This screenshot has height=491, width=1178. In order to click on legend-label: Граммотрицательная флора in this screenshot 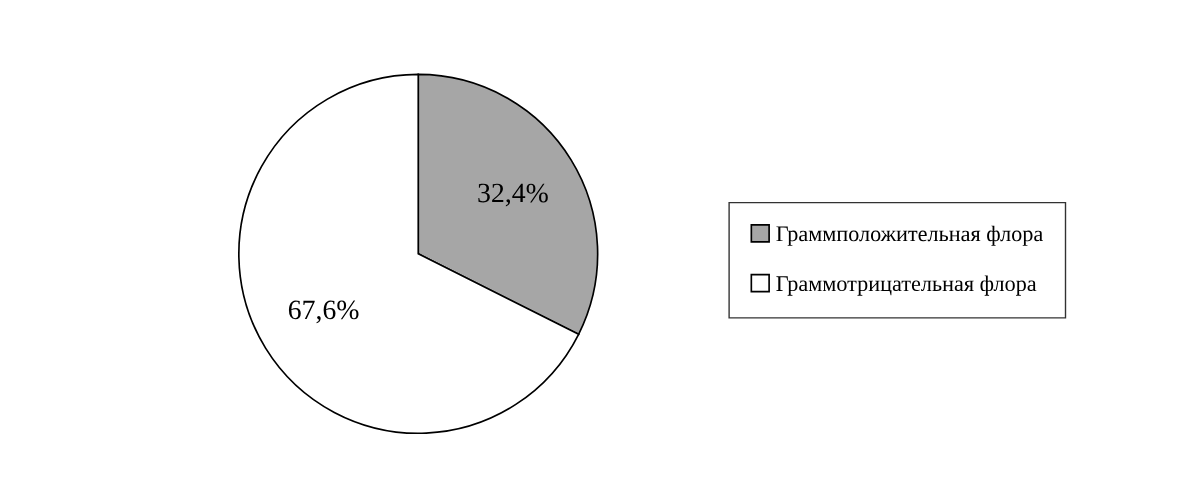, I will do `click(906, 285)`.